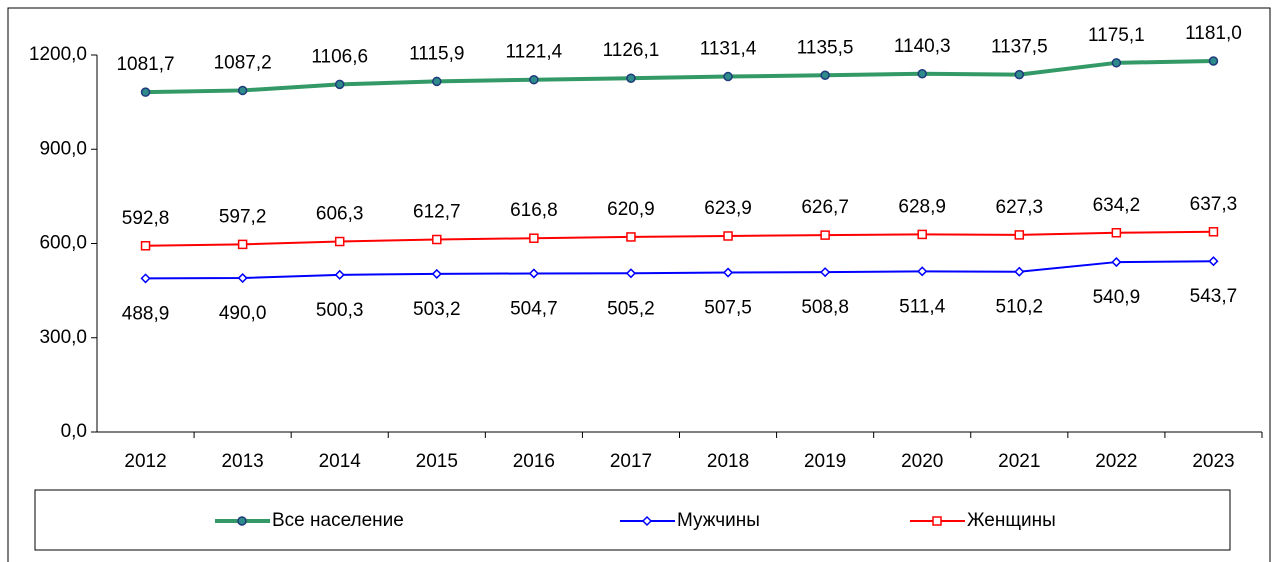  What do you see at coordinates (922, 206) in the screenshot?
I see `data-label: 628,9` at bounding box center [922, 206].